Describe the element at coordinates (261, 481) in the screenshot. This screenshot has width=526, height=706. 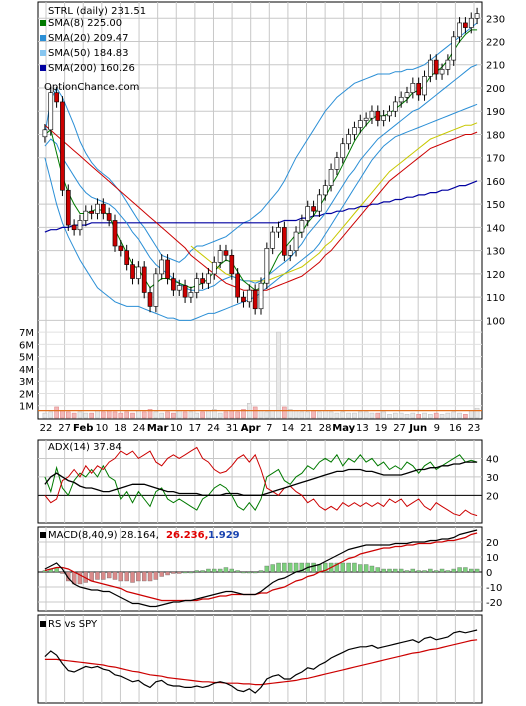
I see `adx-minus-di-line` at that location.